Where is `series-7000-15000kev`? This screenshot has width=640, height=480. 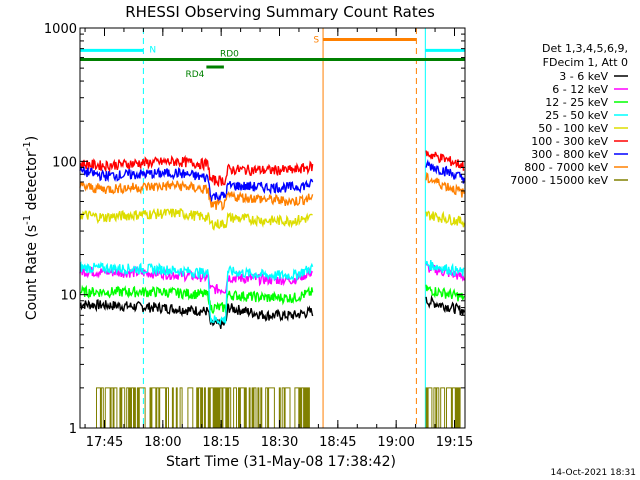
series-7000-15000kev is located at coordinates (278, 408).